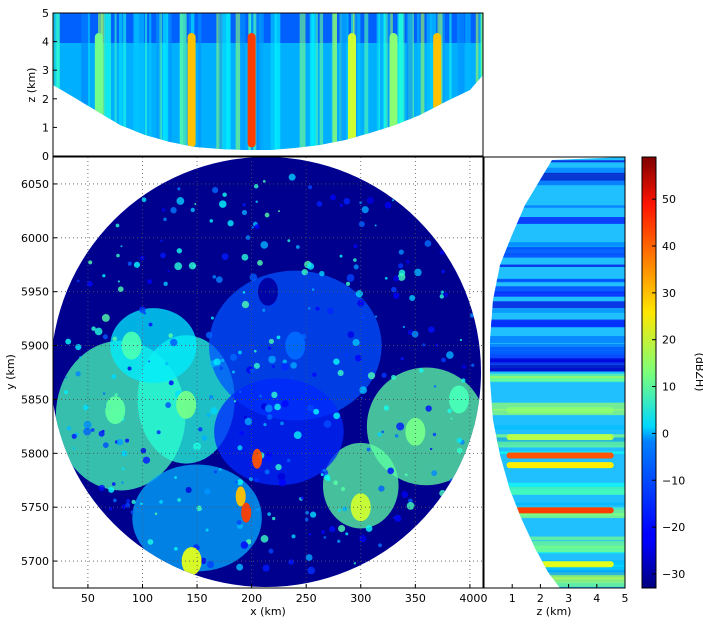 Image resolution: width=703 pixels, height=628 pixels. I want to click on colorbar-tick-label: −20, so click(673, 527).